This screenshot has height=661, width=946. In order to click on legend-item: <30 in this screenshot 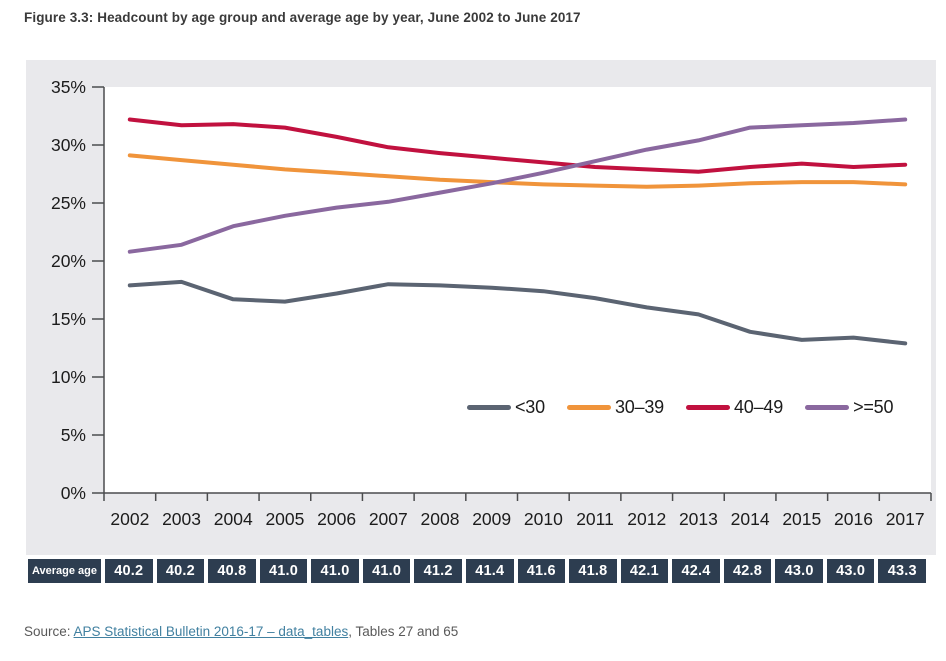, I will do `click(506, 407)`.